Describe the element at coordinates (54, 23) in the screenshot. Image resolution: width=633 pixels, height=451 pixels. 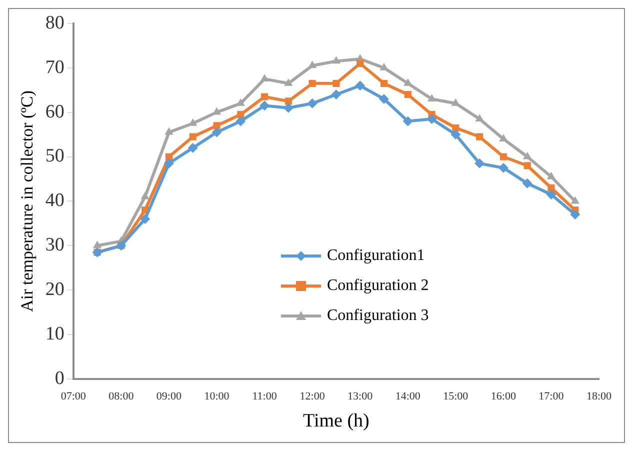
I see `y-tick-label: 80` at that location.